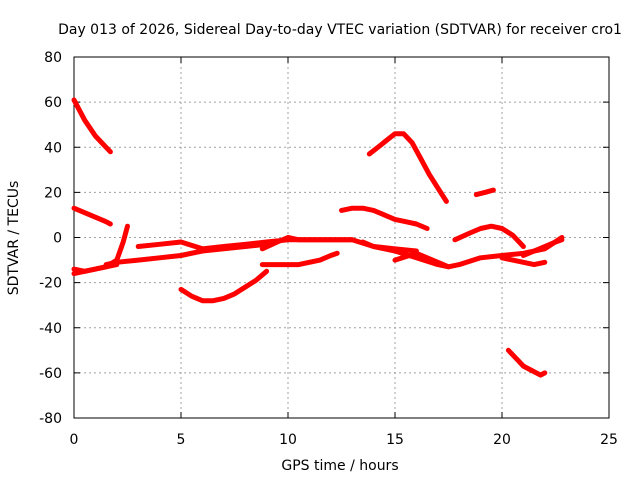 The image size is (640, 480). What do you see at coordinates (53, 103) in the screenshot?
I see `y-tick-label: 60` at bounding box center [53, 103].